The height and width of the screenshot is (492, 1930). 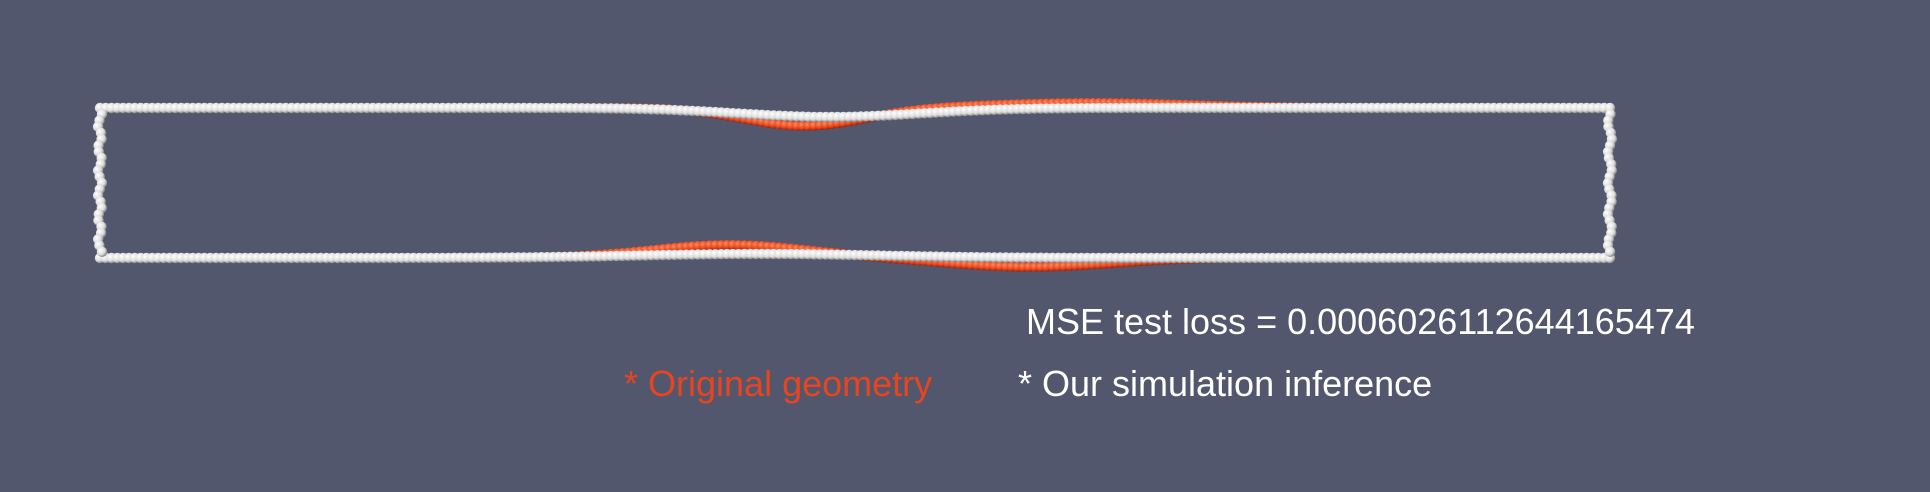 I want to click on mse-loss-label: MSE test loss = 0.0006026112644165474, so click(x=1360, y=322).